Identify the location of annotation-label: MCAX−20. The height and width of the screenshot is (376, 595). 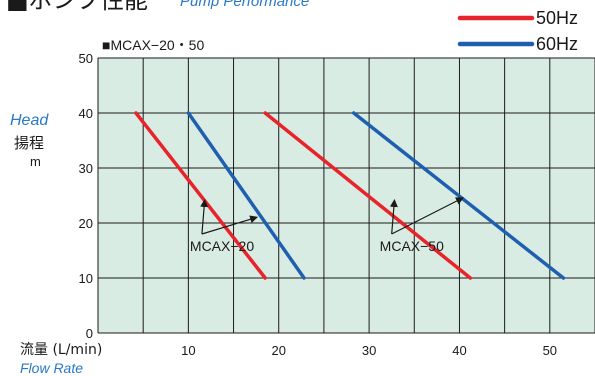
(222, 246).